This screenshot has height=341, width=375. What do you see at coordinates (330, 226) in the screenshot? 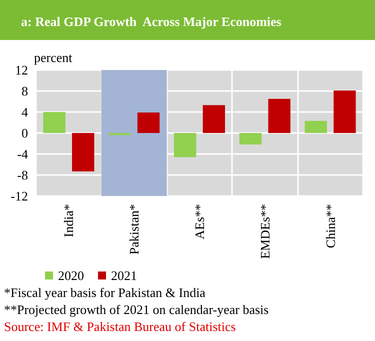
I see `x-tick-label: China**` at bounding box center [330, 226].